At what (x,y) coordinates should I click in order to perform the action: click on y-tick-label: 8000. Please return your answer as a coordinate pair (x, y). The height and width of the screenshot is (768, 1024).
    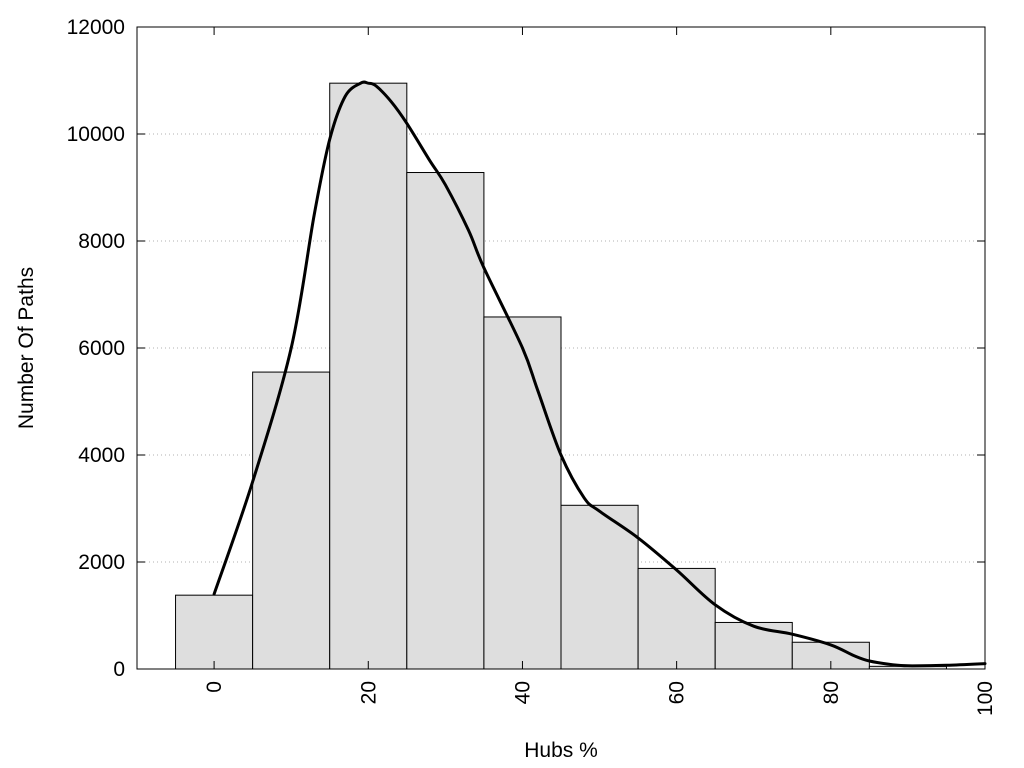
    Looking at the image, I should click on (101, 241).